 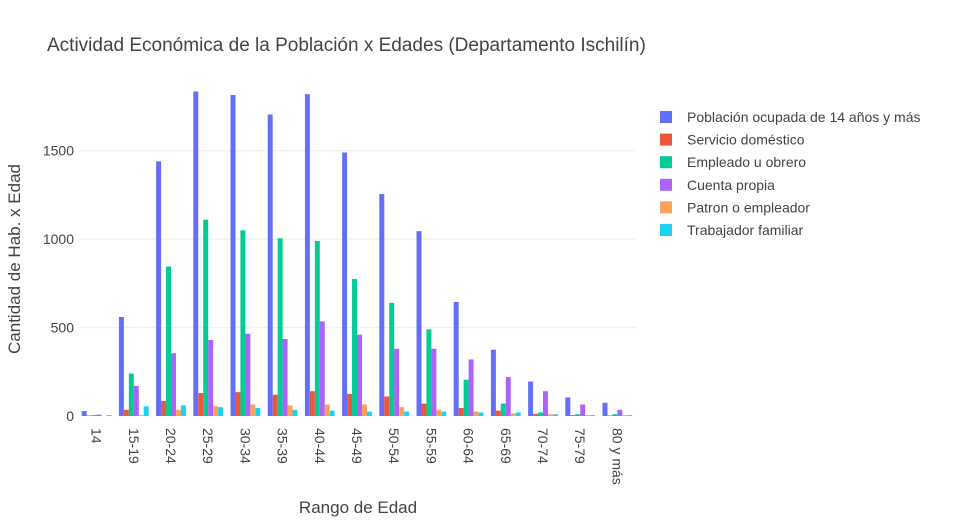 What do you see at coordinates (717, 185) in the screenshot?
I see `legend-item: Cuenta propia` at bounding box center [717, 185].